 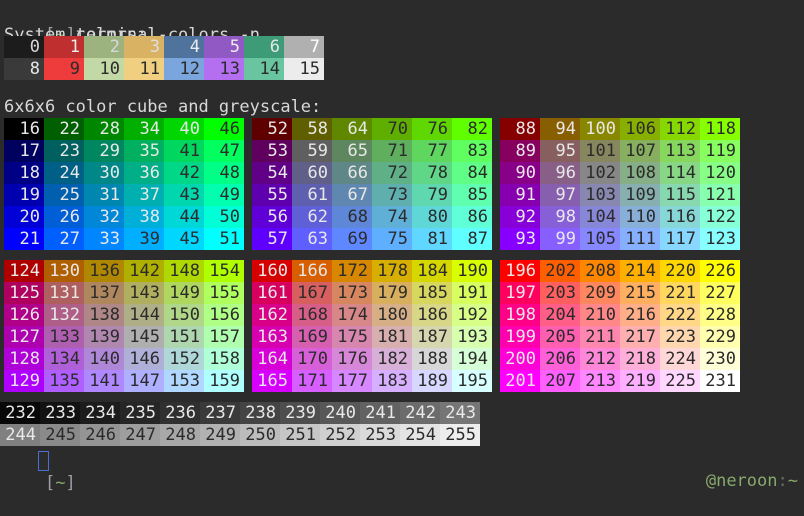 I want to click on color-swatch: 57, so click(x=272, y=239).